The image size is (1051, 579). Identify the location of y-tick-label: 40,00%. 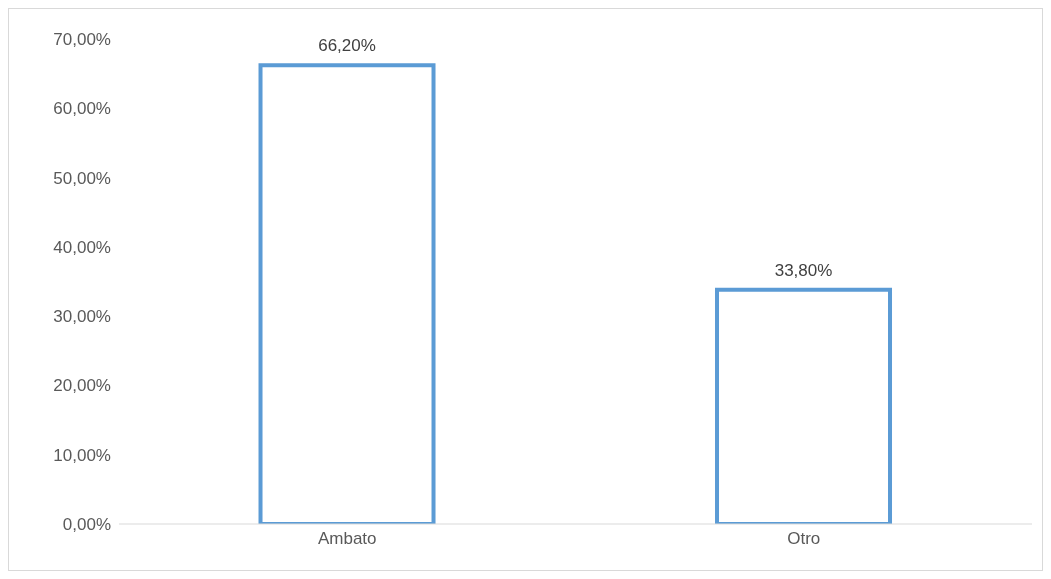
(82, 247).